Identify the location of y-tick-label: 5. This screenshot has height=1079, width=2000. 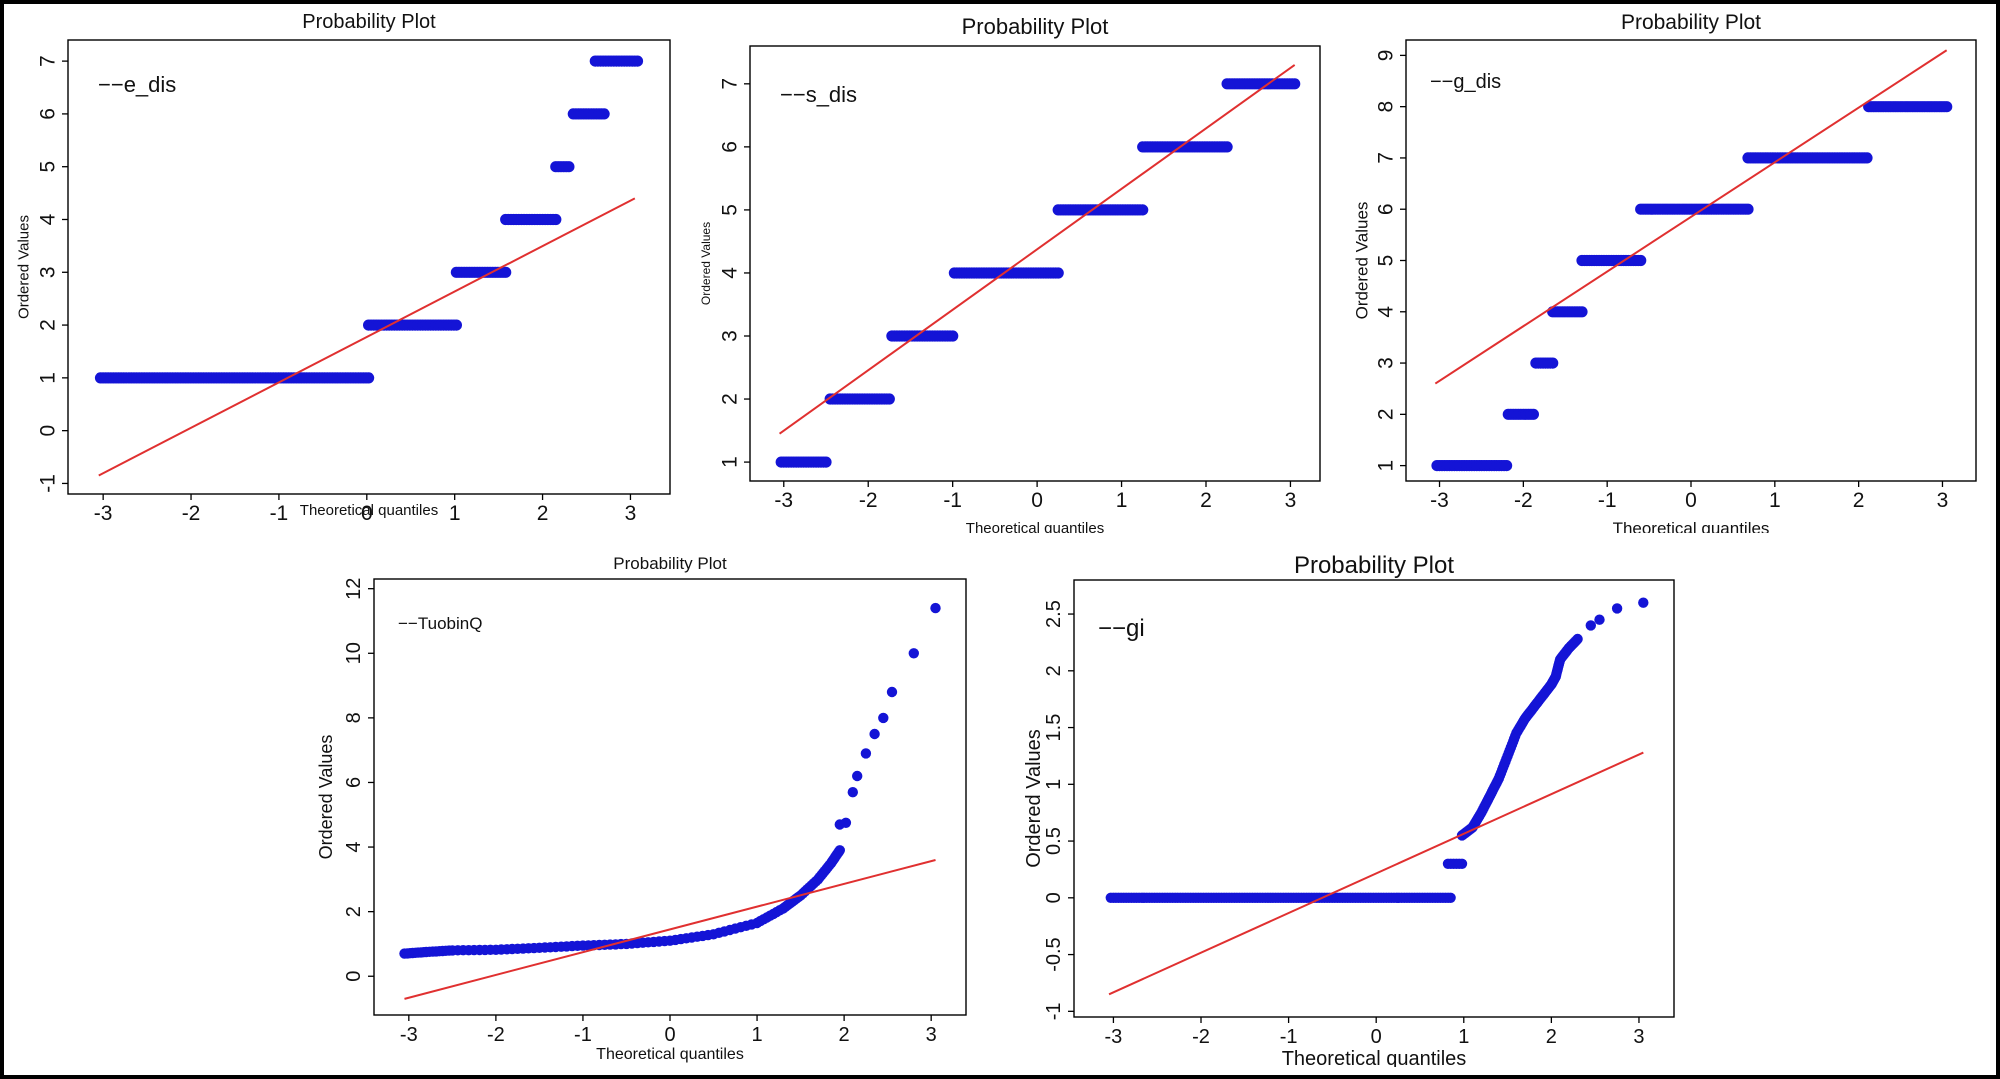
(730, 210).